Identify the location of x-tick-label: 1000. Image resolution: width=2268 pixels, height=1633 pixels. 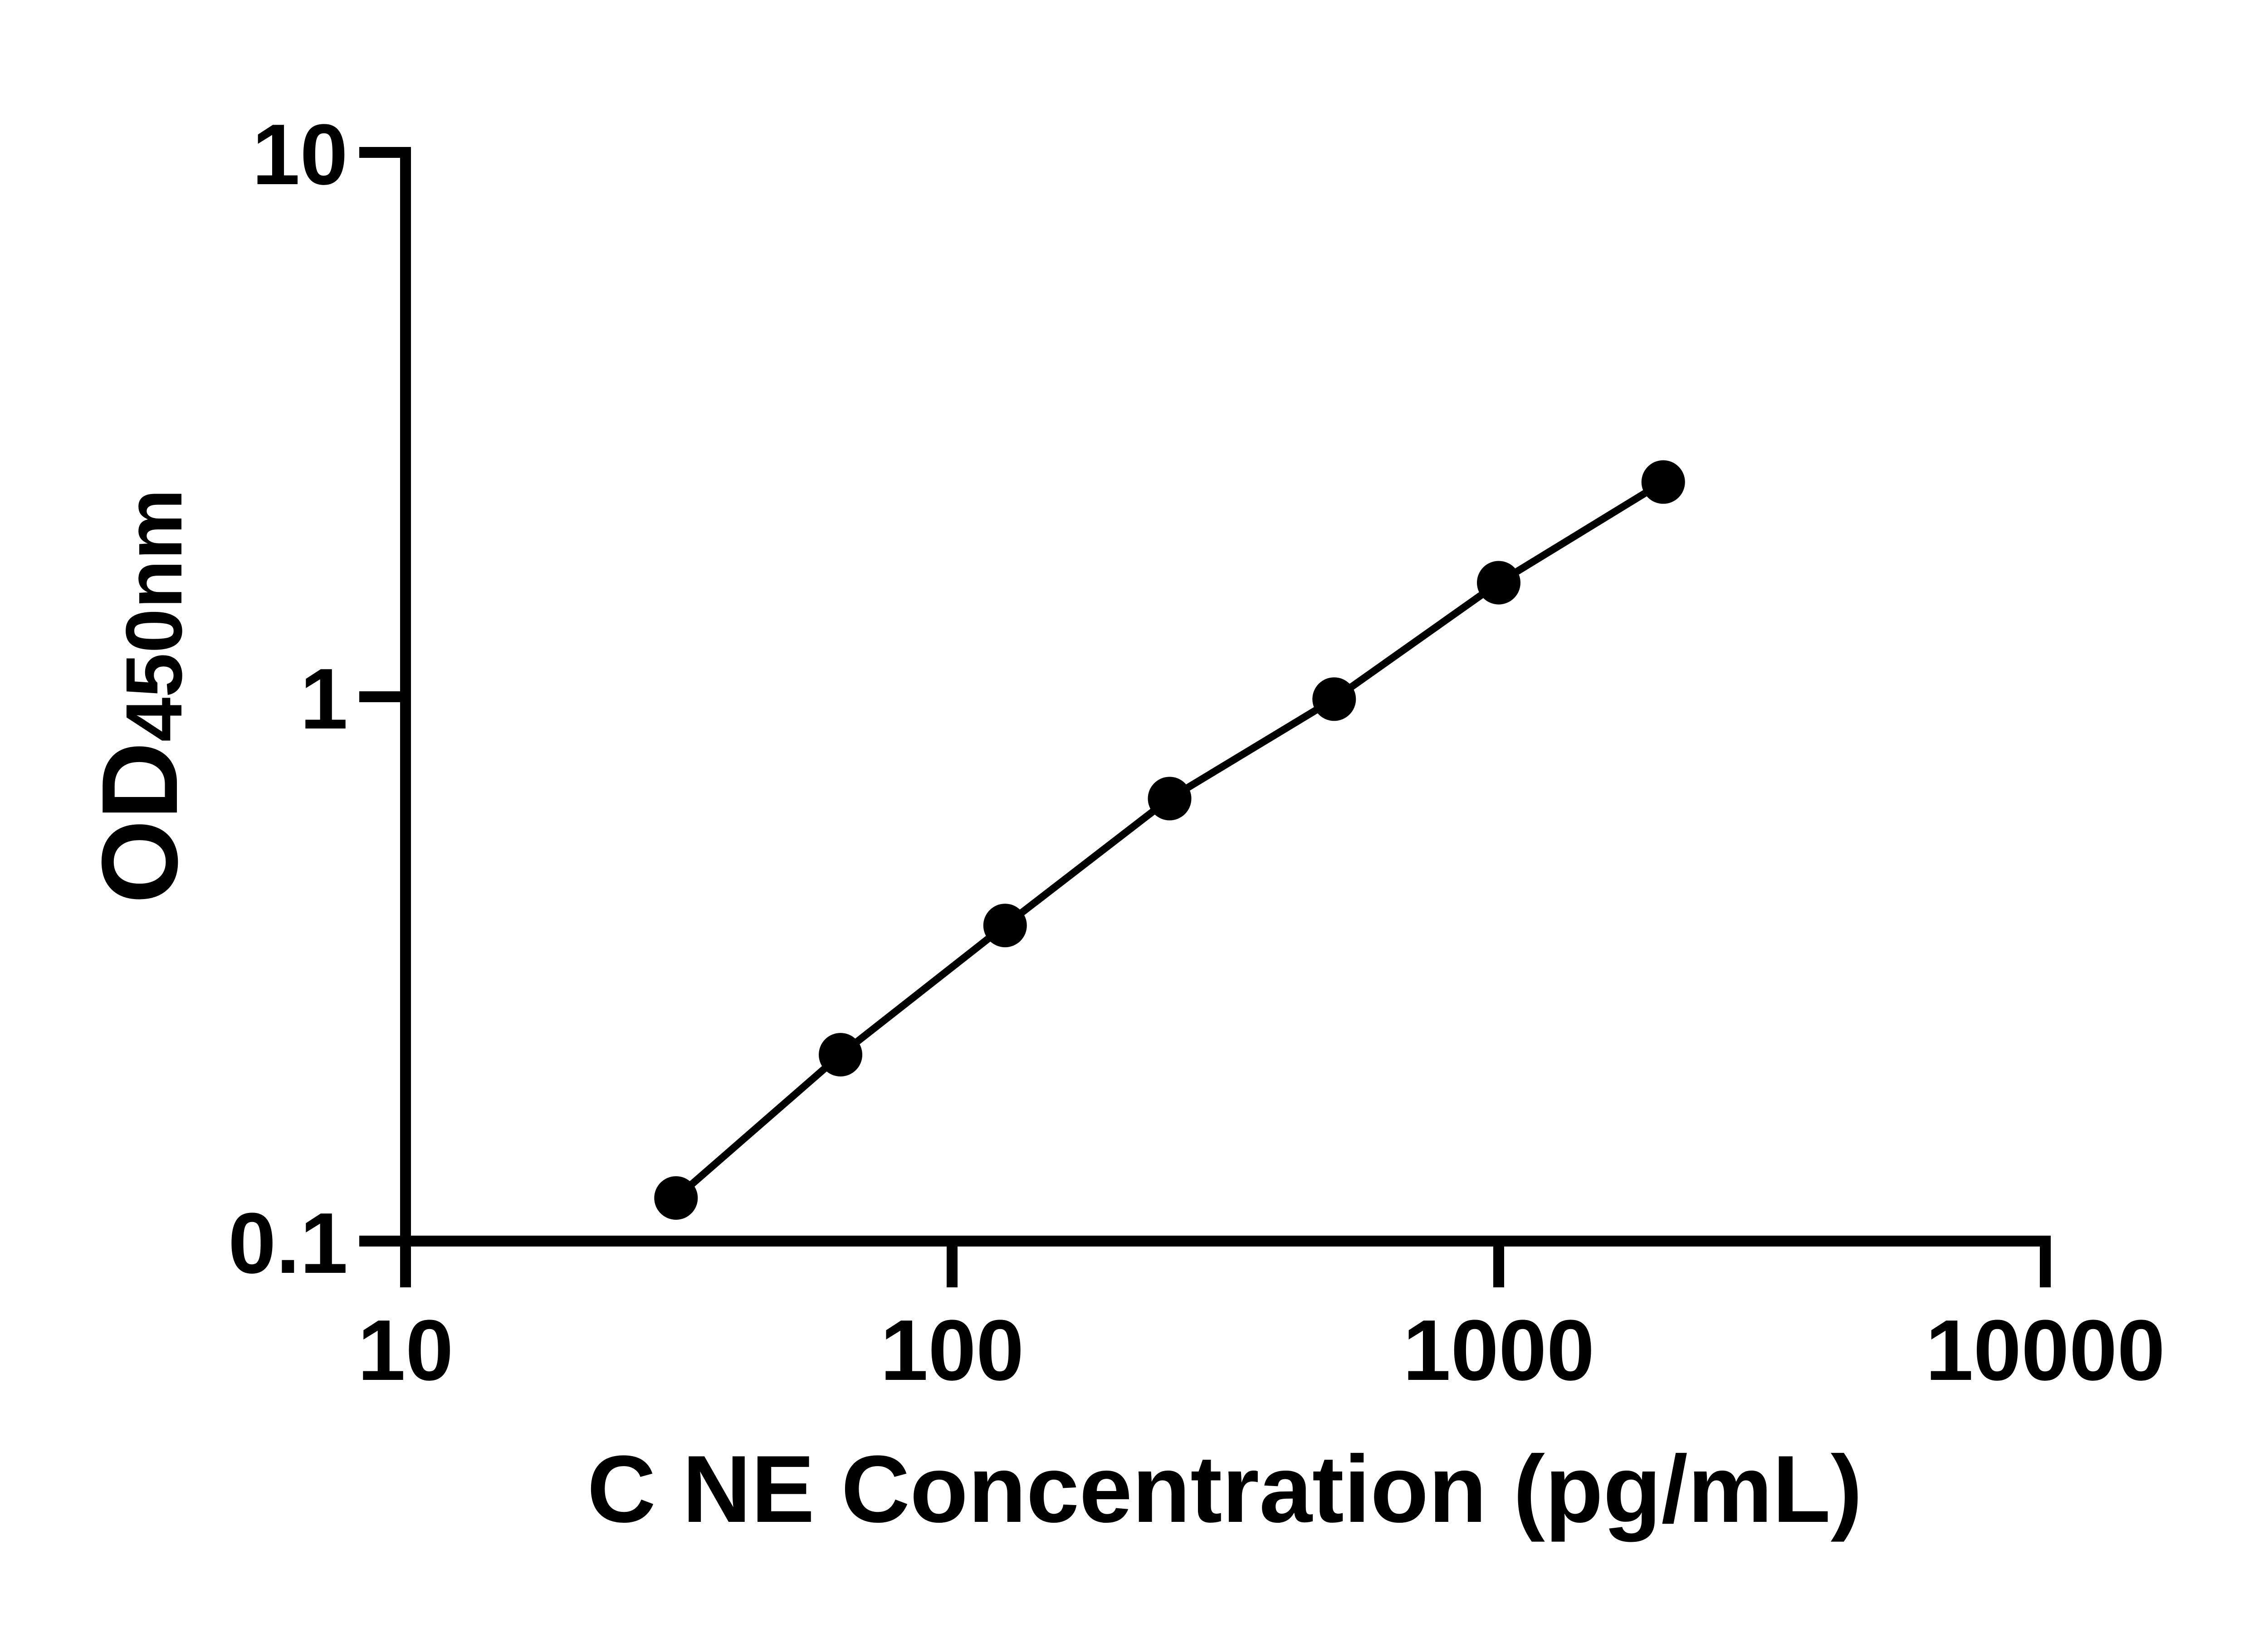
(1499, 1350).